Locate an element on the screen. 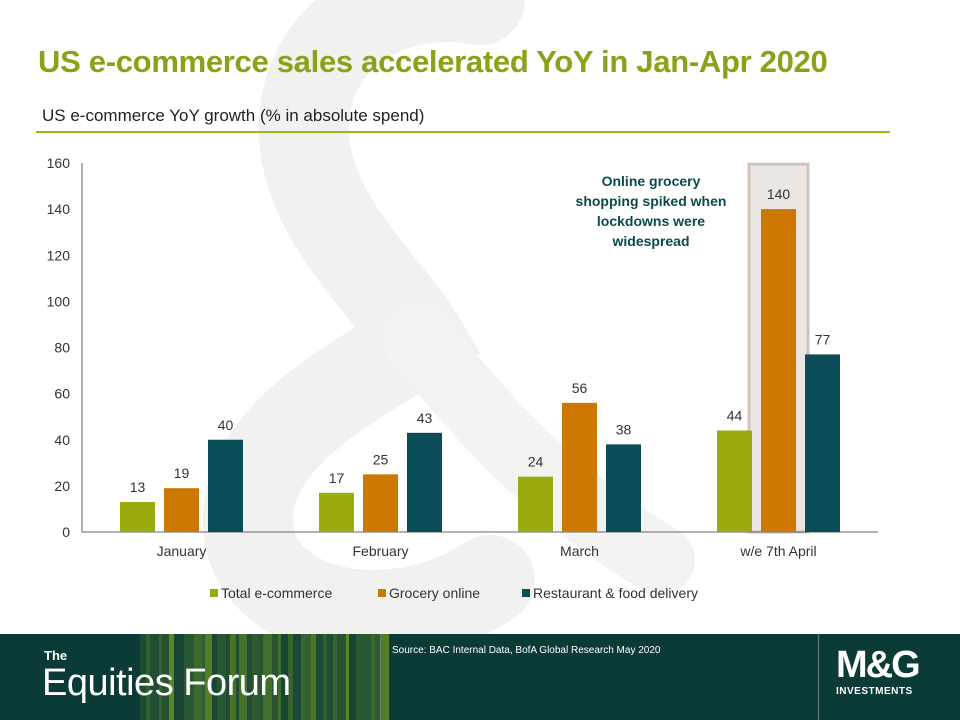 This screenshot has width=960, height=720. y-tick-label: 40 is located at coordinates (62, 440).